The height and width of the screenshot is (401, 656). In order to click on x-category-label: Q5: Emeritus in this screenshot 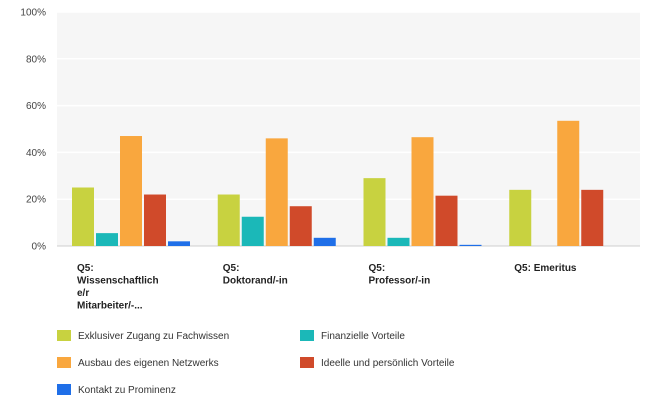, I will do `click(545, 268)`.